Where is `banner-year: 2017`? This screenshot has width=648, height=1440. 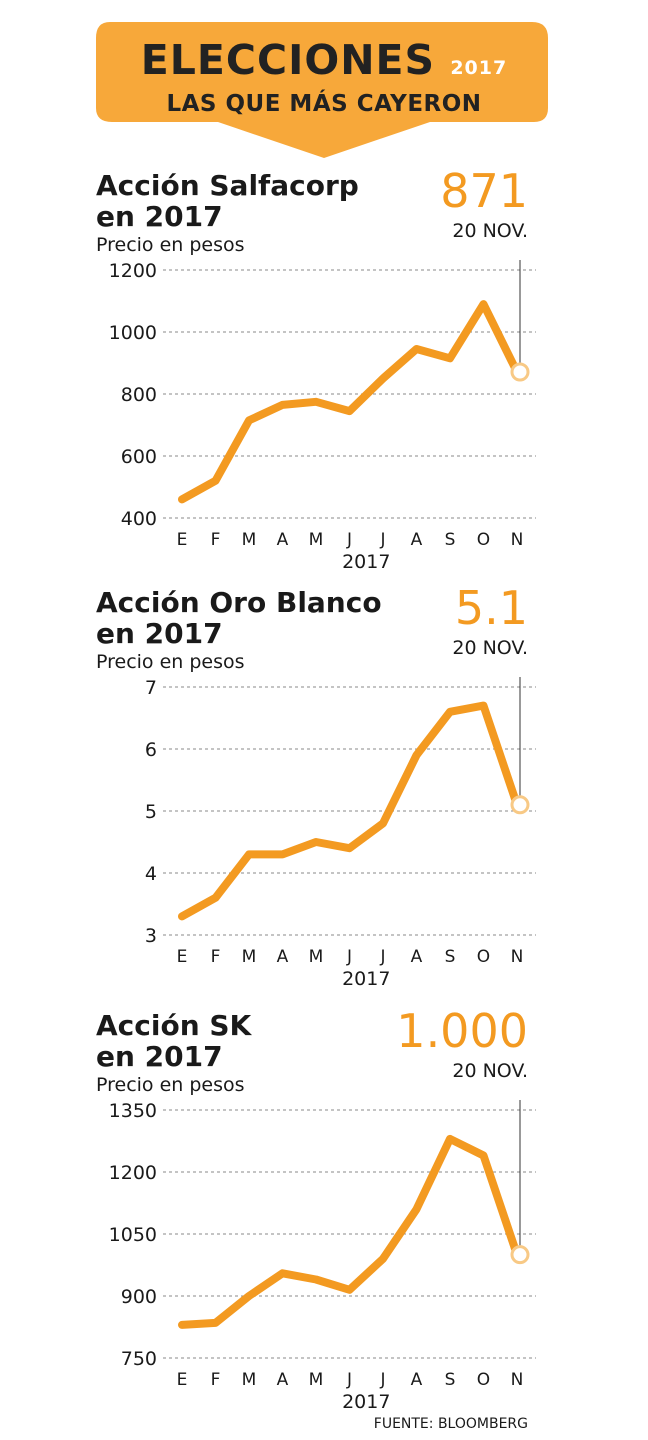 banner-year: 2017 is located at coordinates (479, 68).